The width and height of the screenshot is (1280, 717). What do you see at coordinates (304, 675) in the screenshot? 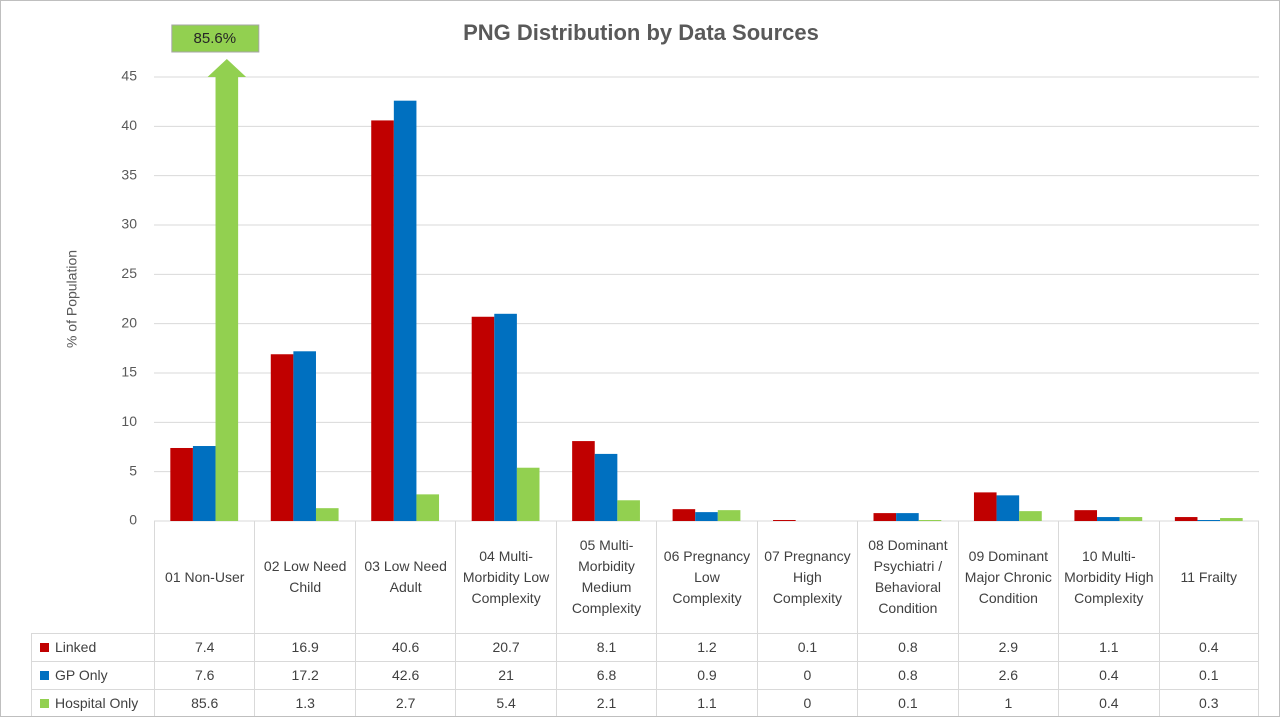
I see `table-value: 17.2` at bounding box center [304, 675].